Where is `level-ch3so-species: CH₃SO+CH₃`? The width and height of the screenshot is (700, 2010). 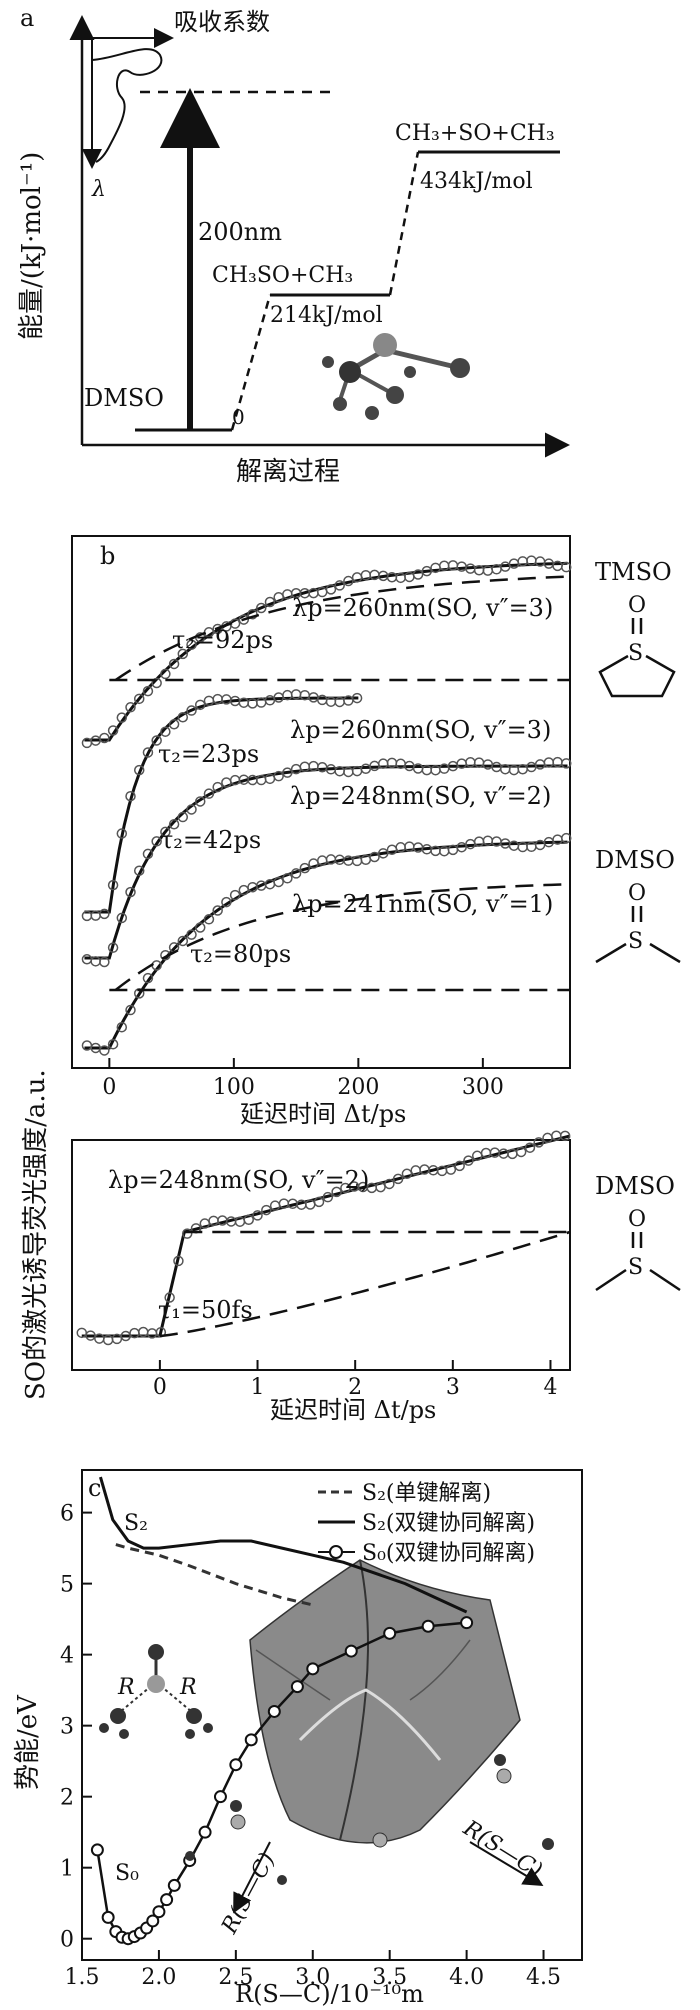 level-ch3so-species: CH₃SO+CH₃ is located at coordinates (282, 275).